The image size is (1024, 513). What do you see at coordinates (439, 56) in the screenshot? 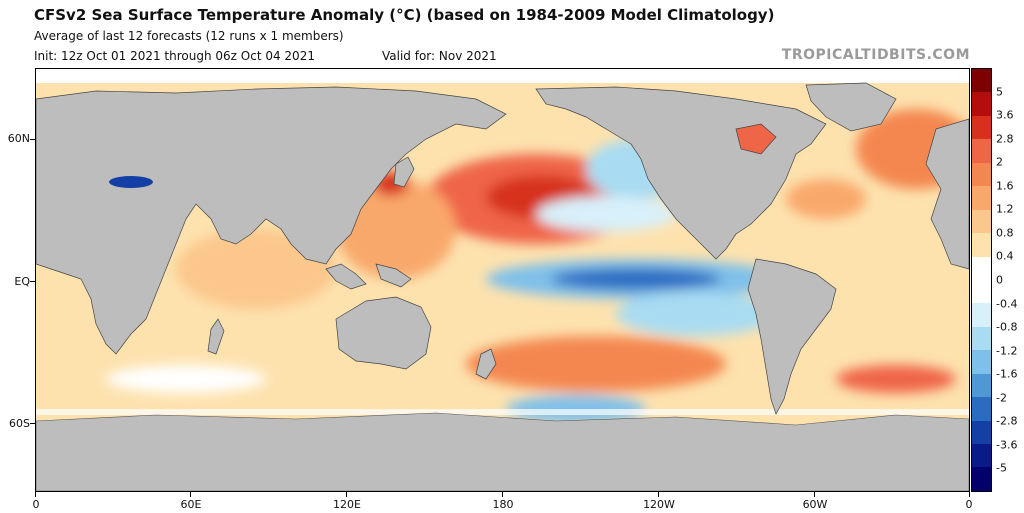
I see `valid-time: Valid for: Nov 2021` at bounding box center [439, 56].